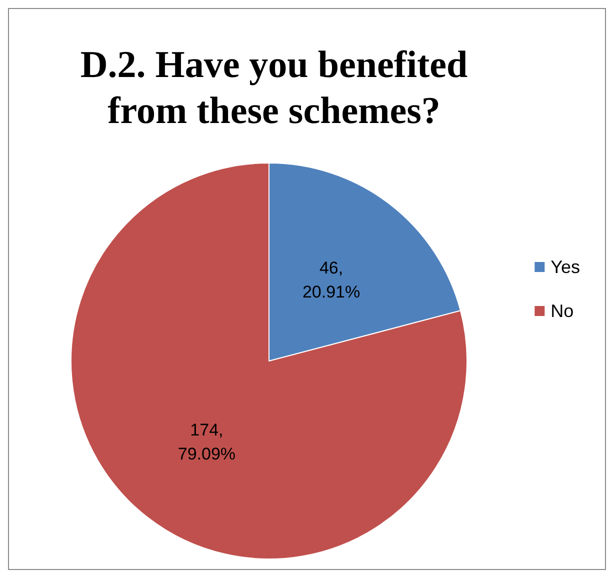 The height and width of the screenshot is (578, 614). Describe the element at coordinates (207, 442) in the screenshot. I see `data-label: 174, 79.09%` at that location.